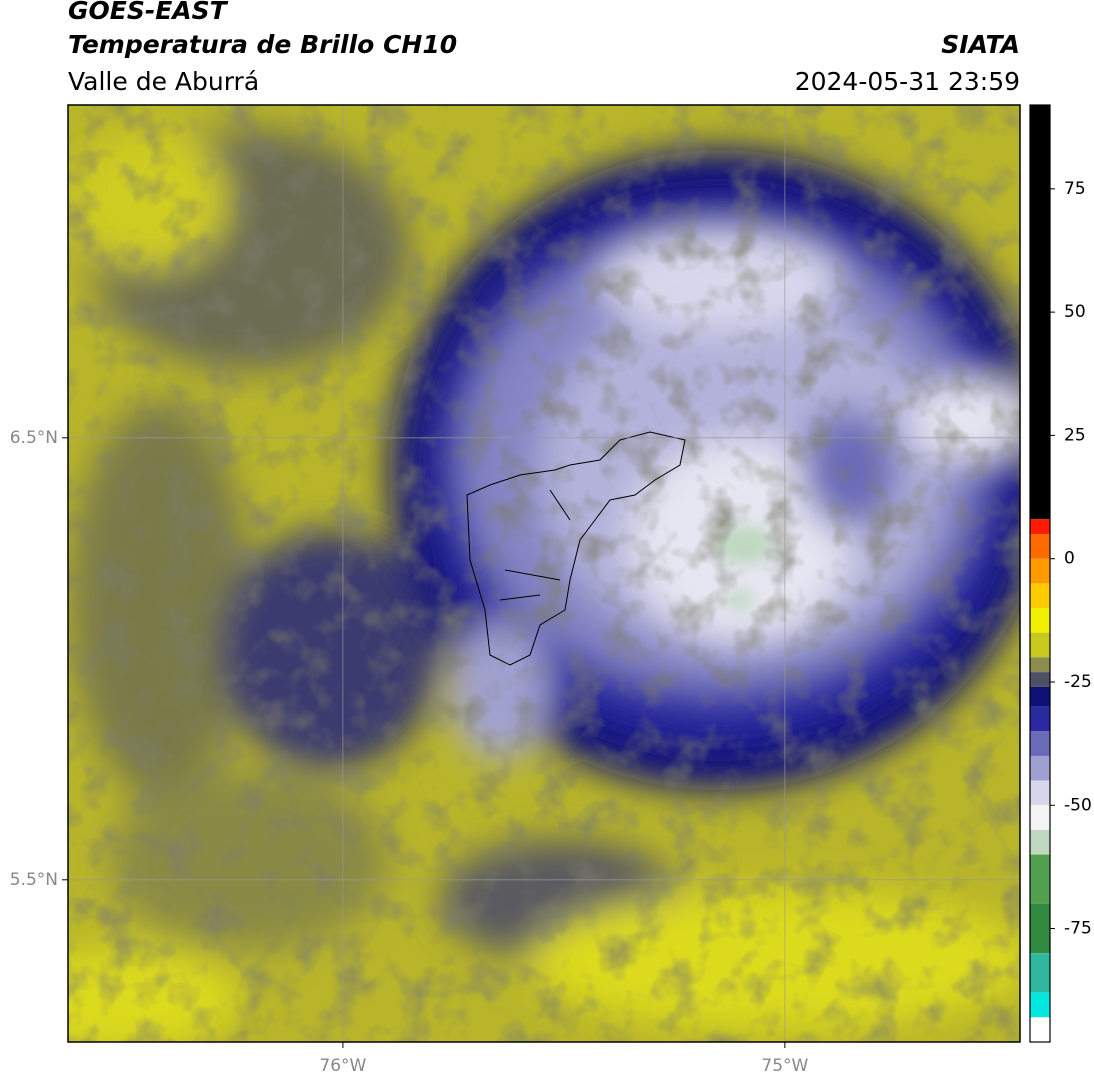 Image resolution: width=1094 pixels, height=1078 pixels. What do you see at coordinates (262, 44) in the screenshot?
I see `subtitle: Temperatura de Brillo CH10` at bounding box center [262, 44].